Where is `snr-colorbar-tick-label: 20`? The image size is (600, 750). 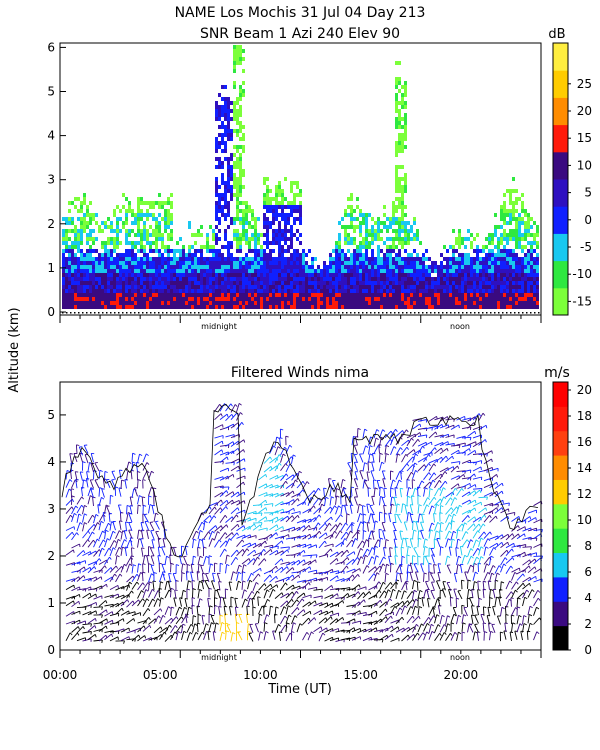
snr-colorbar-tick-label: 20 is located at coordinates (584, 111).